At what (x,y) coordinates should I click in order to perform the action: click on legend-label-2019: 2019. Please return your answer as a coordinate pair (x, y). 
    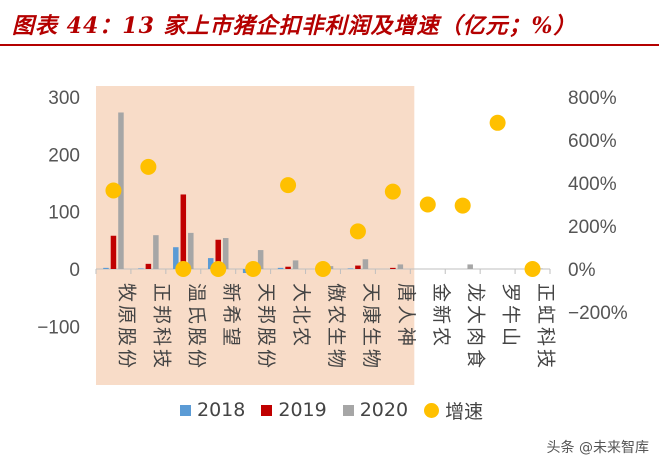
    Looking at the image, I should click on (302, 410).